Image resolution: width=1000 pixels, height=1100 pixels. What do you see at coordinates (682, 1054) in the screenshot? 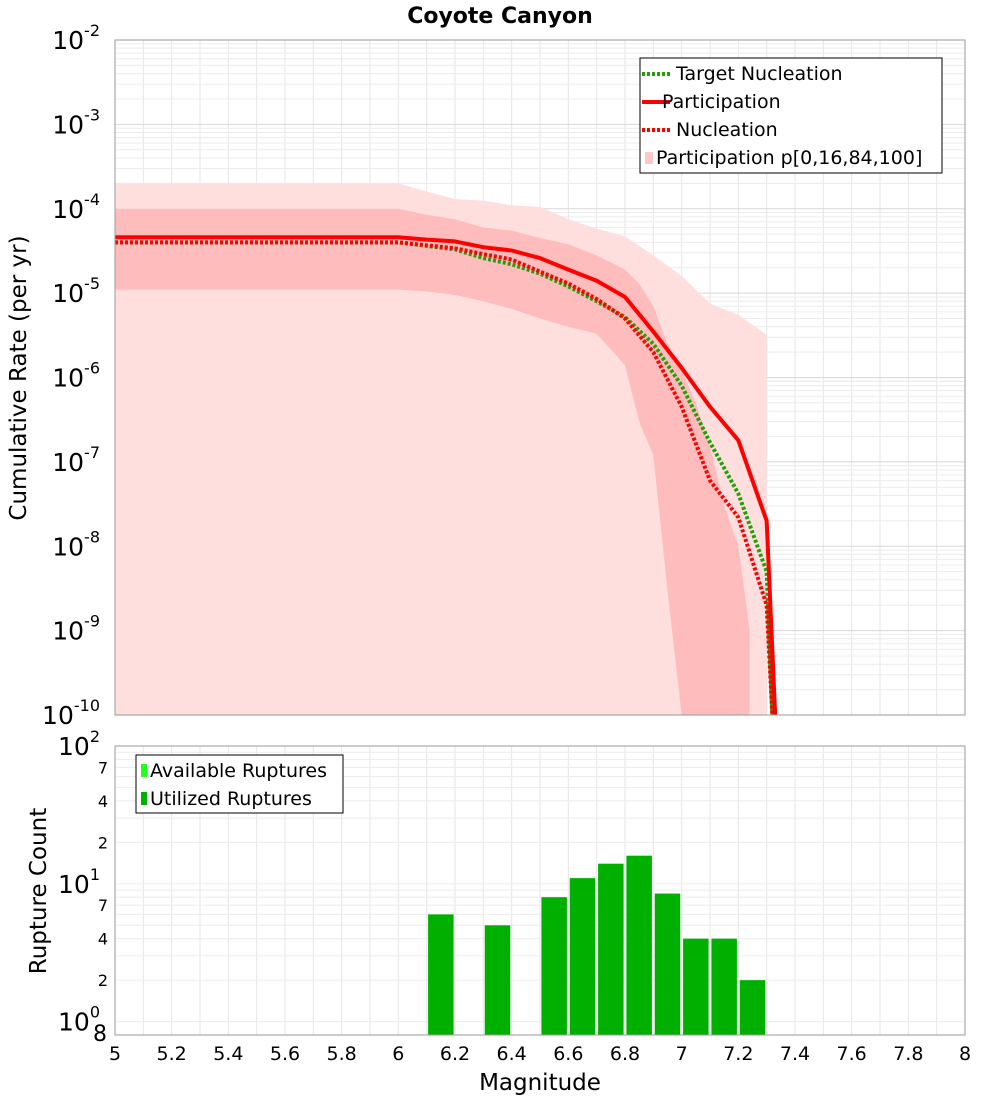
I see `x-tick-label: 7` at bounding box center [682, 1054].